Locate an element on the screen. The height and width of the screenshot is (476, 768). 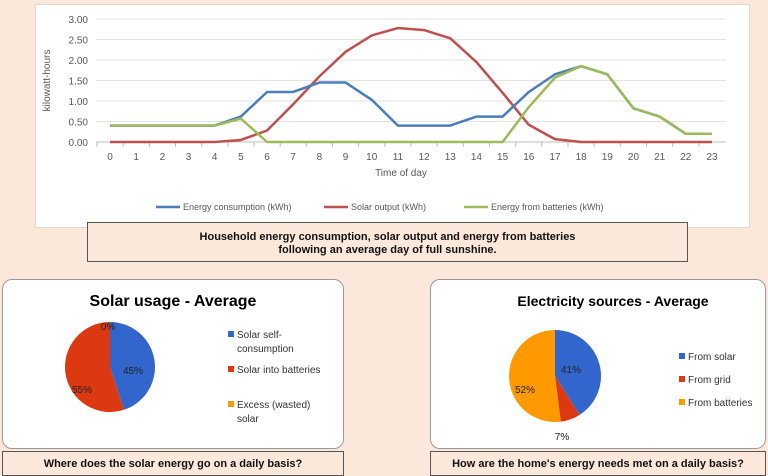
legend-label-0: Energy consumption (kWh) is located at coordinates (237, 207).